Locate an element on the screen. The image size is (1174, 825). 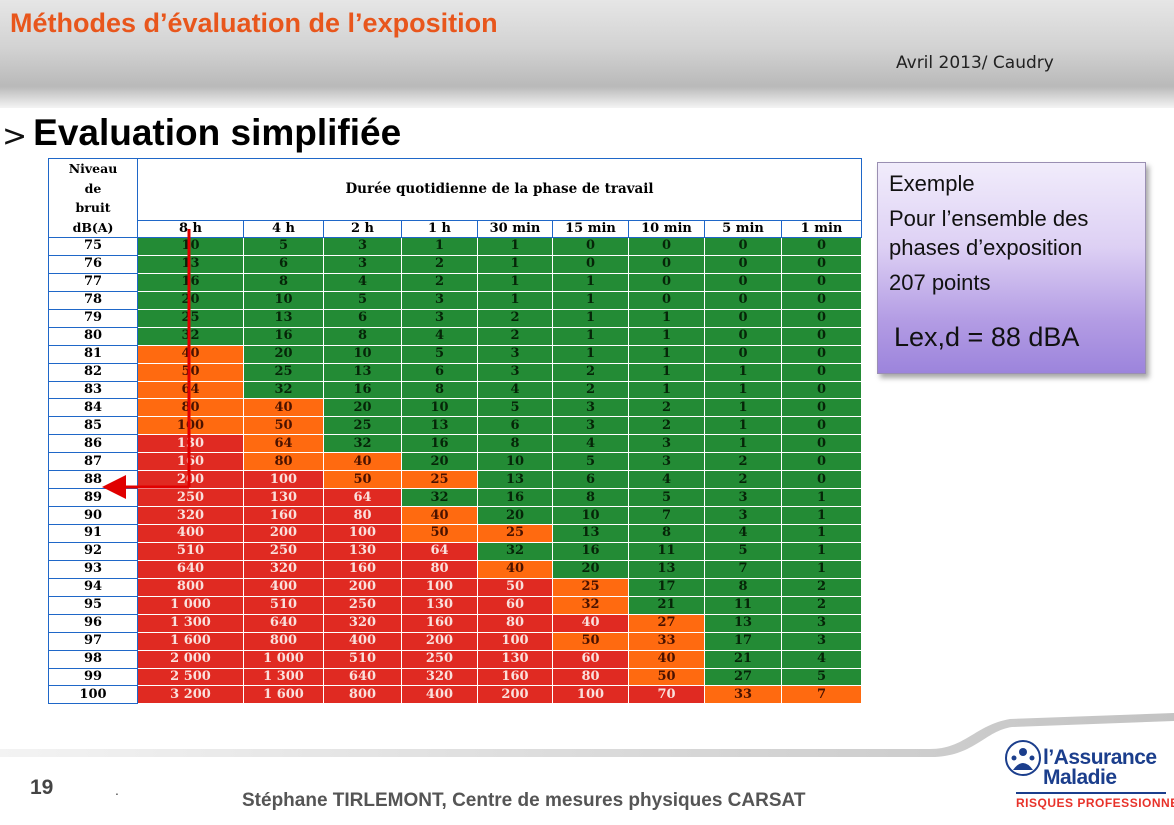
points-cell: 2 500 is located at coordinates (190, 677).